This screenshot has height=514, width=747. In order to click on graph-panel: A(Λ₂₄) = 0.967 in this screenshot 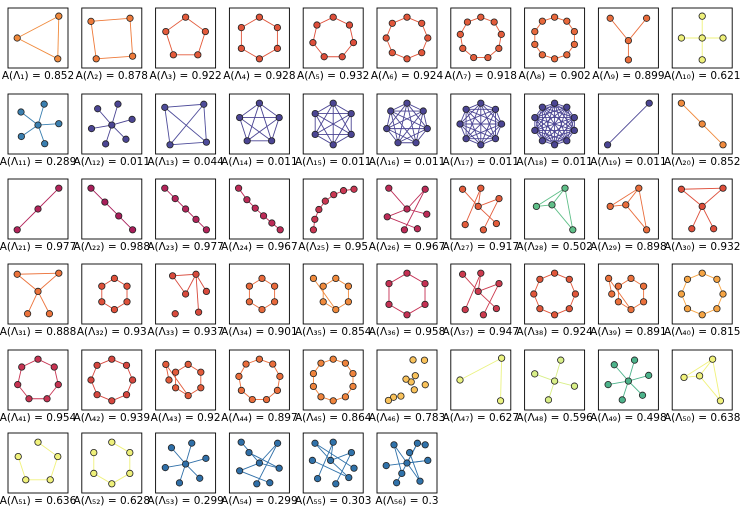, I will do `click(259, 215)`.